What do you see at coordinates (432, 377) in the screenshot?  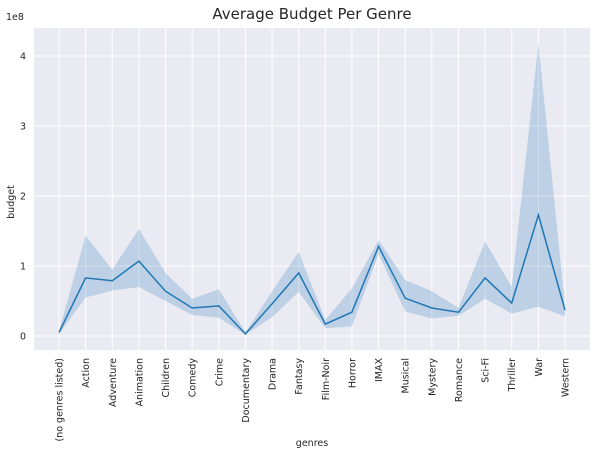 I see `x-tick-label: Mystery` at bounding box center [432, 377].